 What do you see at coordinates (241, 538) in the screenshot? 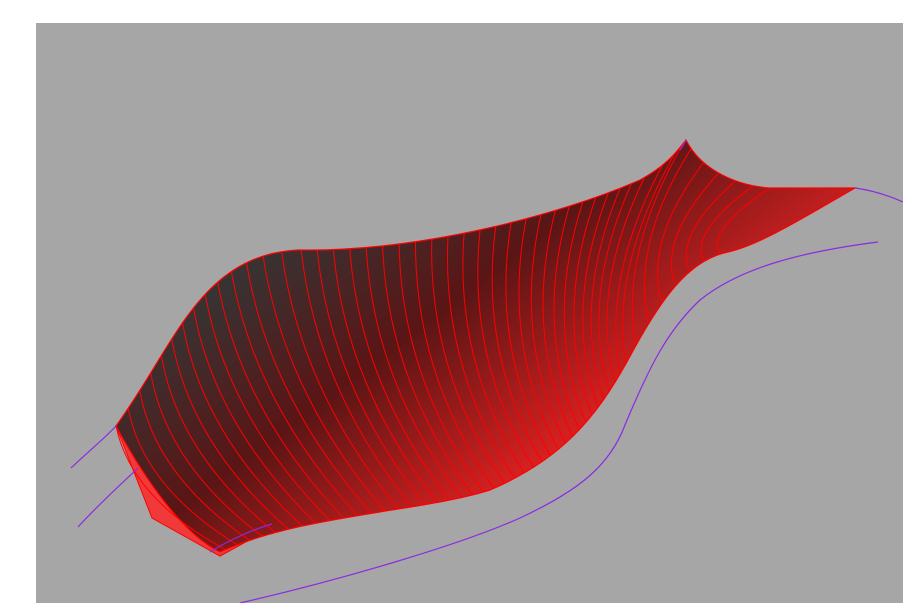
I see `guide-curve-far` at bounding box center [241, 538].